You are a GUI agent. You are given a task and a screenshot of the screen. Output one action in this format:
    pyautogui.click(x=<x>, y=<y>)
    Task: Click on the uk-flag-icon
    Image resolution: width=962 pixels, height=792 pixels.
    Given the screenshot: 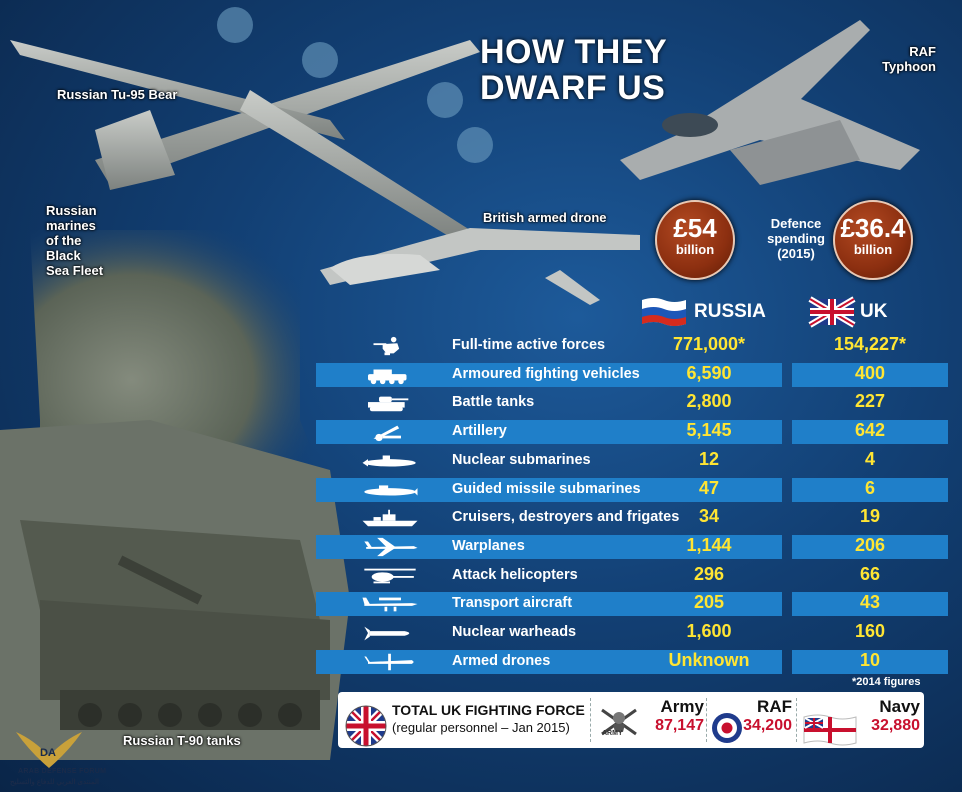 What is the action you would take?
    pyautogui.click(x=832, y=312)
    